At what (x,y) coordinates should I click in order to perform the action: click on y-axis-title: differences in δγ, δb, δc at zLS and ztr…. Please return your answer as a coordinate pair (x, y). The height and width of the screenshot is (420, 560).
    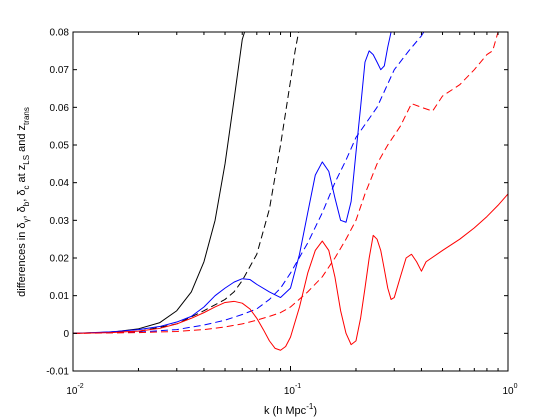
    Looking at the image, I should click on (23, 202).